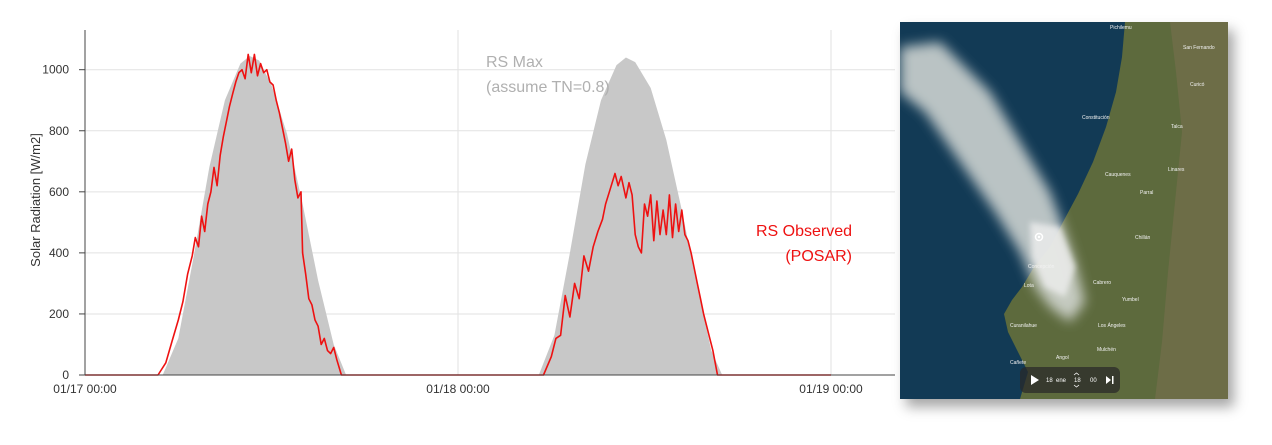  What do you see at coordinates (1035, 380) in the screenshot?
I see `play-icon` at bounding box center [1035, 380].